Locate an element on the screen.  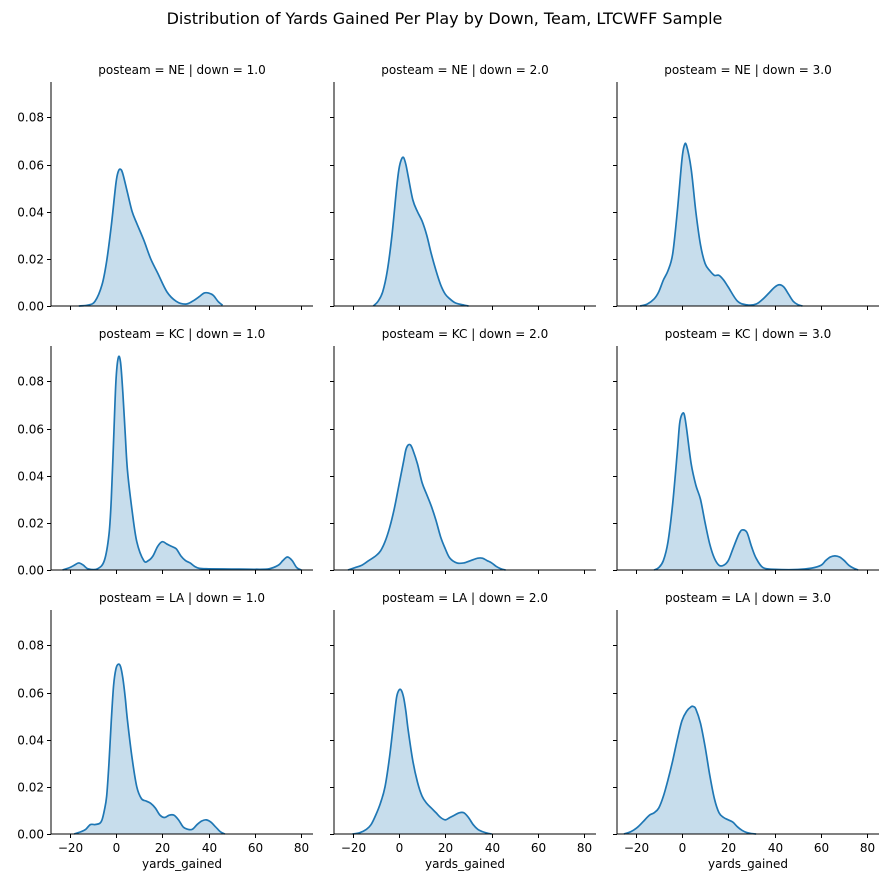
panel-title: posteam = KC | down = 3.0 is located at coordinates (748, 334).